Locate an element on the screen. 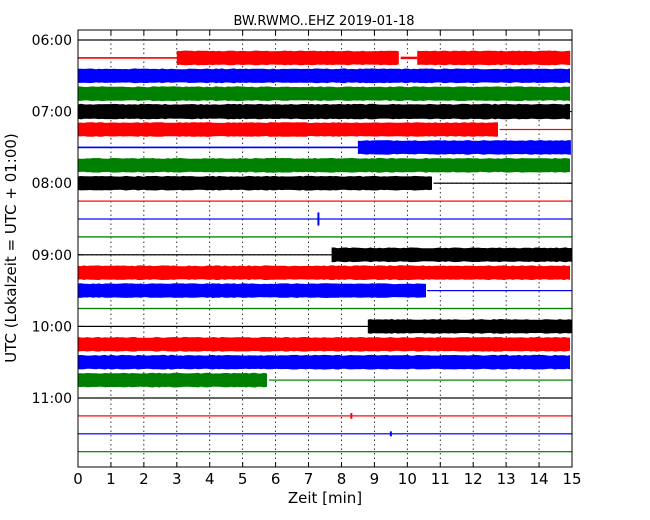  trace-06:45 is located at coordinates (324, 94).